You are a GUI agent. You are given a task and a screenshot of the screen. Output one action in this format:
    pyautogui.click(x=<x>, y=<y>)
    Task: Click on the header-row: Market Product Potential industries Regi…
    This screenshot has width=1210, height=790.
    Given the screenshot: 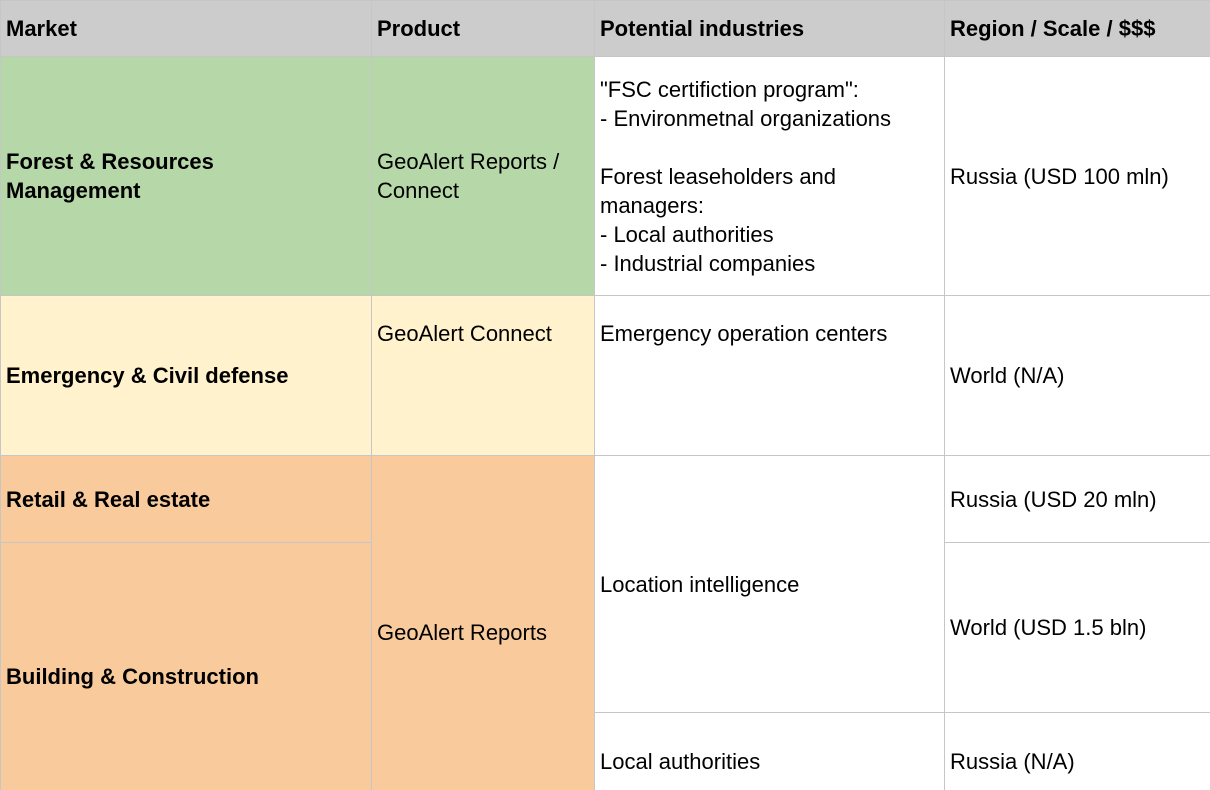 What is the action you would take?
    pyautogui.click(x=605, y=28)
    